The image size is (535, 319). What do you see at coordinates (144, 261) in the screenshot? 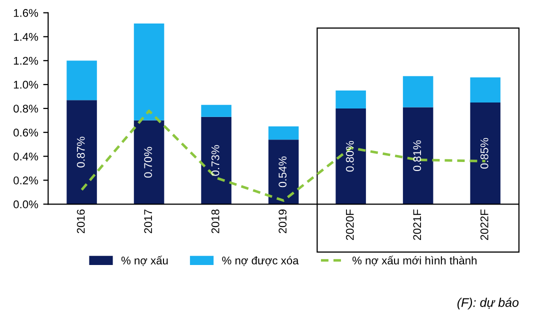
I see `legend-label: % nợ xấu` at bounding box center [144, 261].